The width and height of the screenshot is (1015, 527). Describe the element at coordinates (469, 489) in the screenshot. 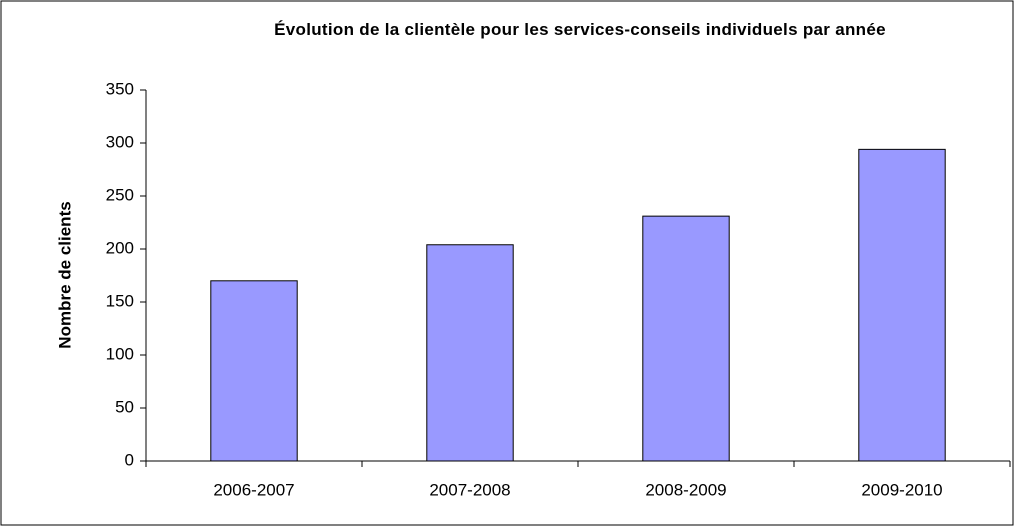

I see `x-tick-label: 2007-2008` at that location.